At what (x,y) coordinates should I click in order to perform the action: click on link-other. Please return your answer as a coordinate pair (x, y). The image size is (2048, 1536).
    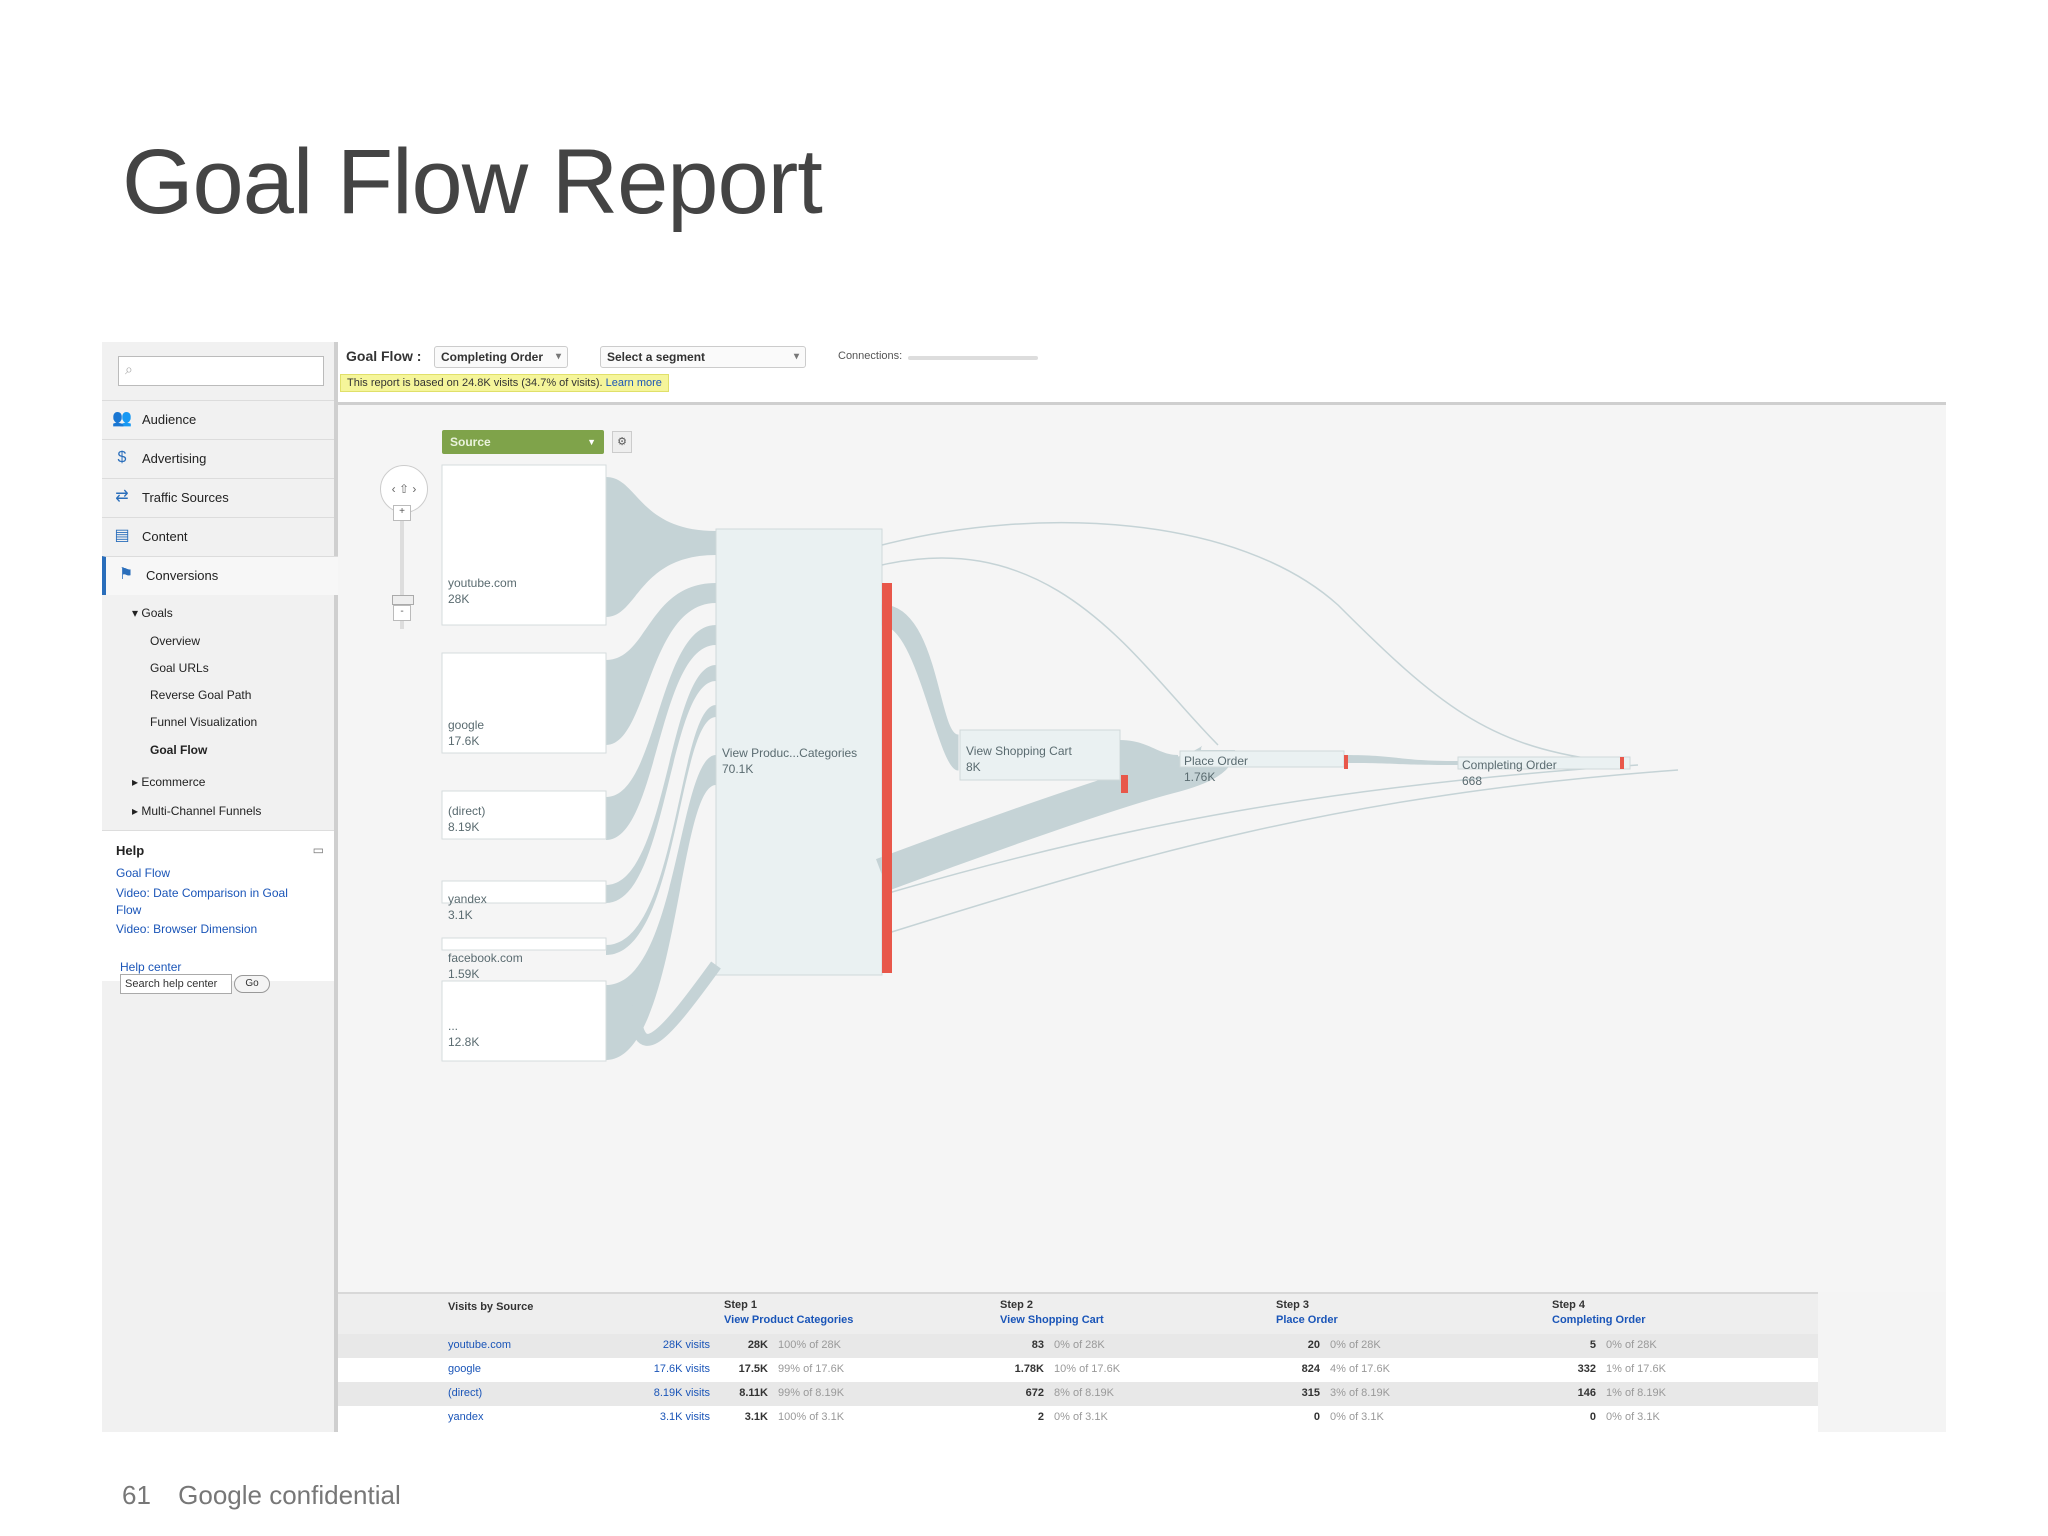
    Looking at the image, I should click on (661, 907).